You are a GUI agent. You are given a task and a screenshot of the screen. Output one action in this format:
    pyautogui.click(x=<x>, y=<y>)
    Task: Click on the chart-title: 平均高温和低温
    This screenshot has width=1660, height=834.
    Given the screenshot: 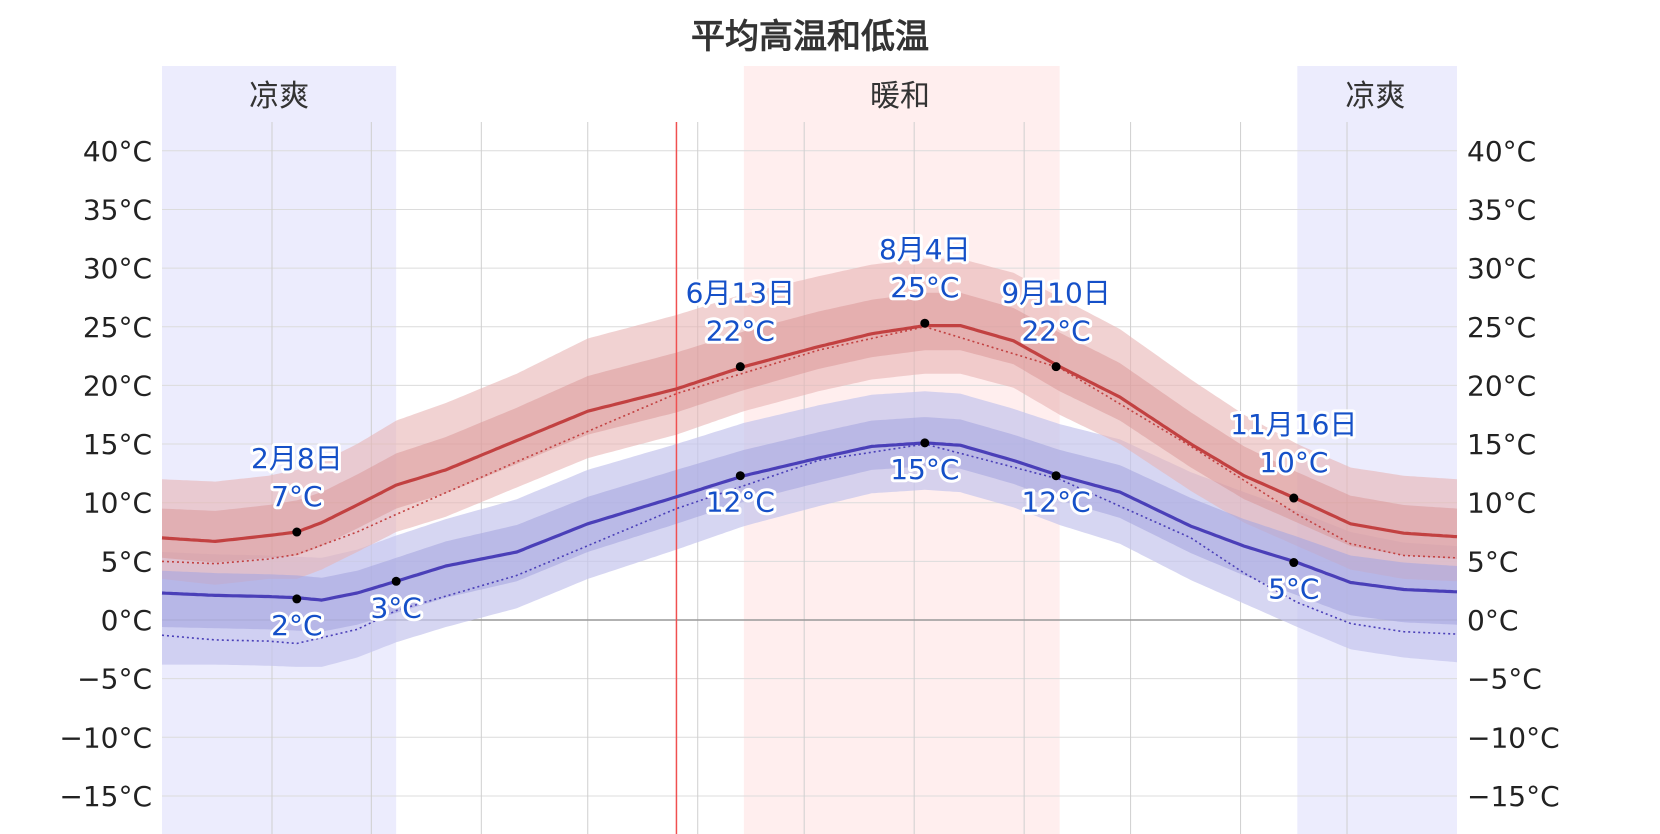 What is the action you would take?
    pyautogui.click(x=810, y=37)
    